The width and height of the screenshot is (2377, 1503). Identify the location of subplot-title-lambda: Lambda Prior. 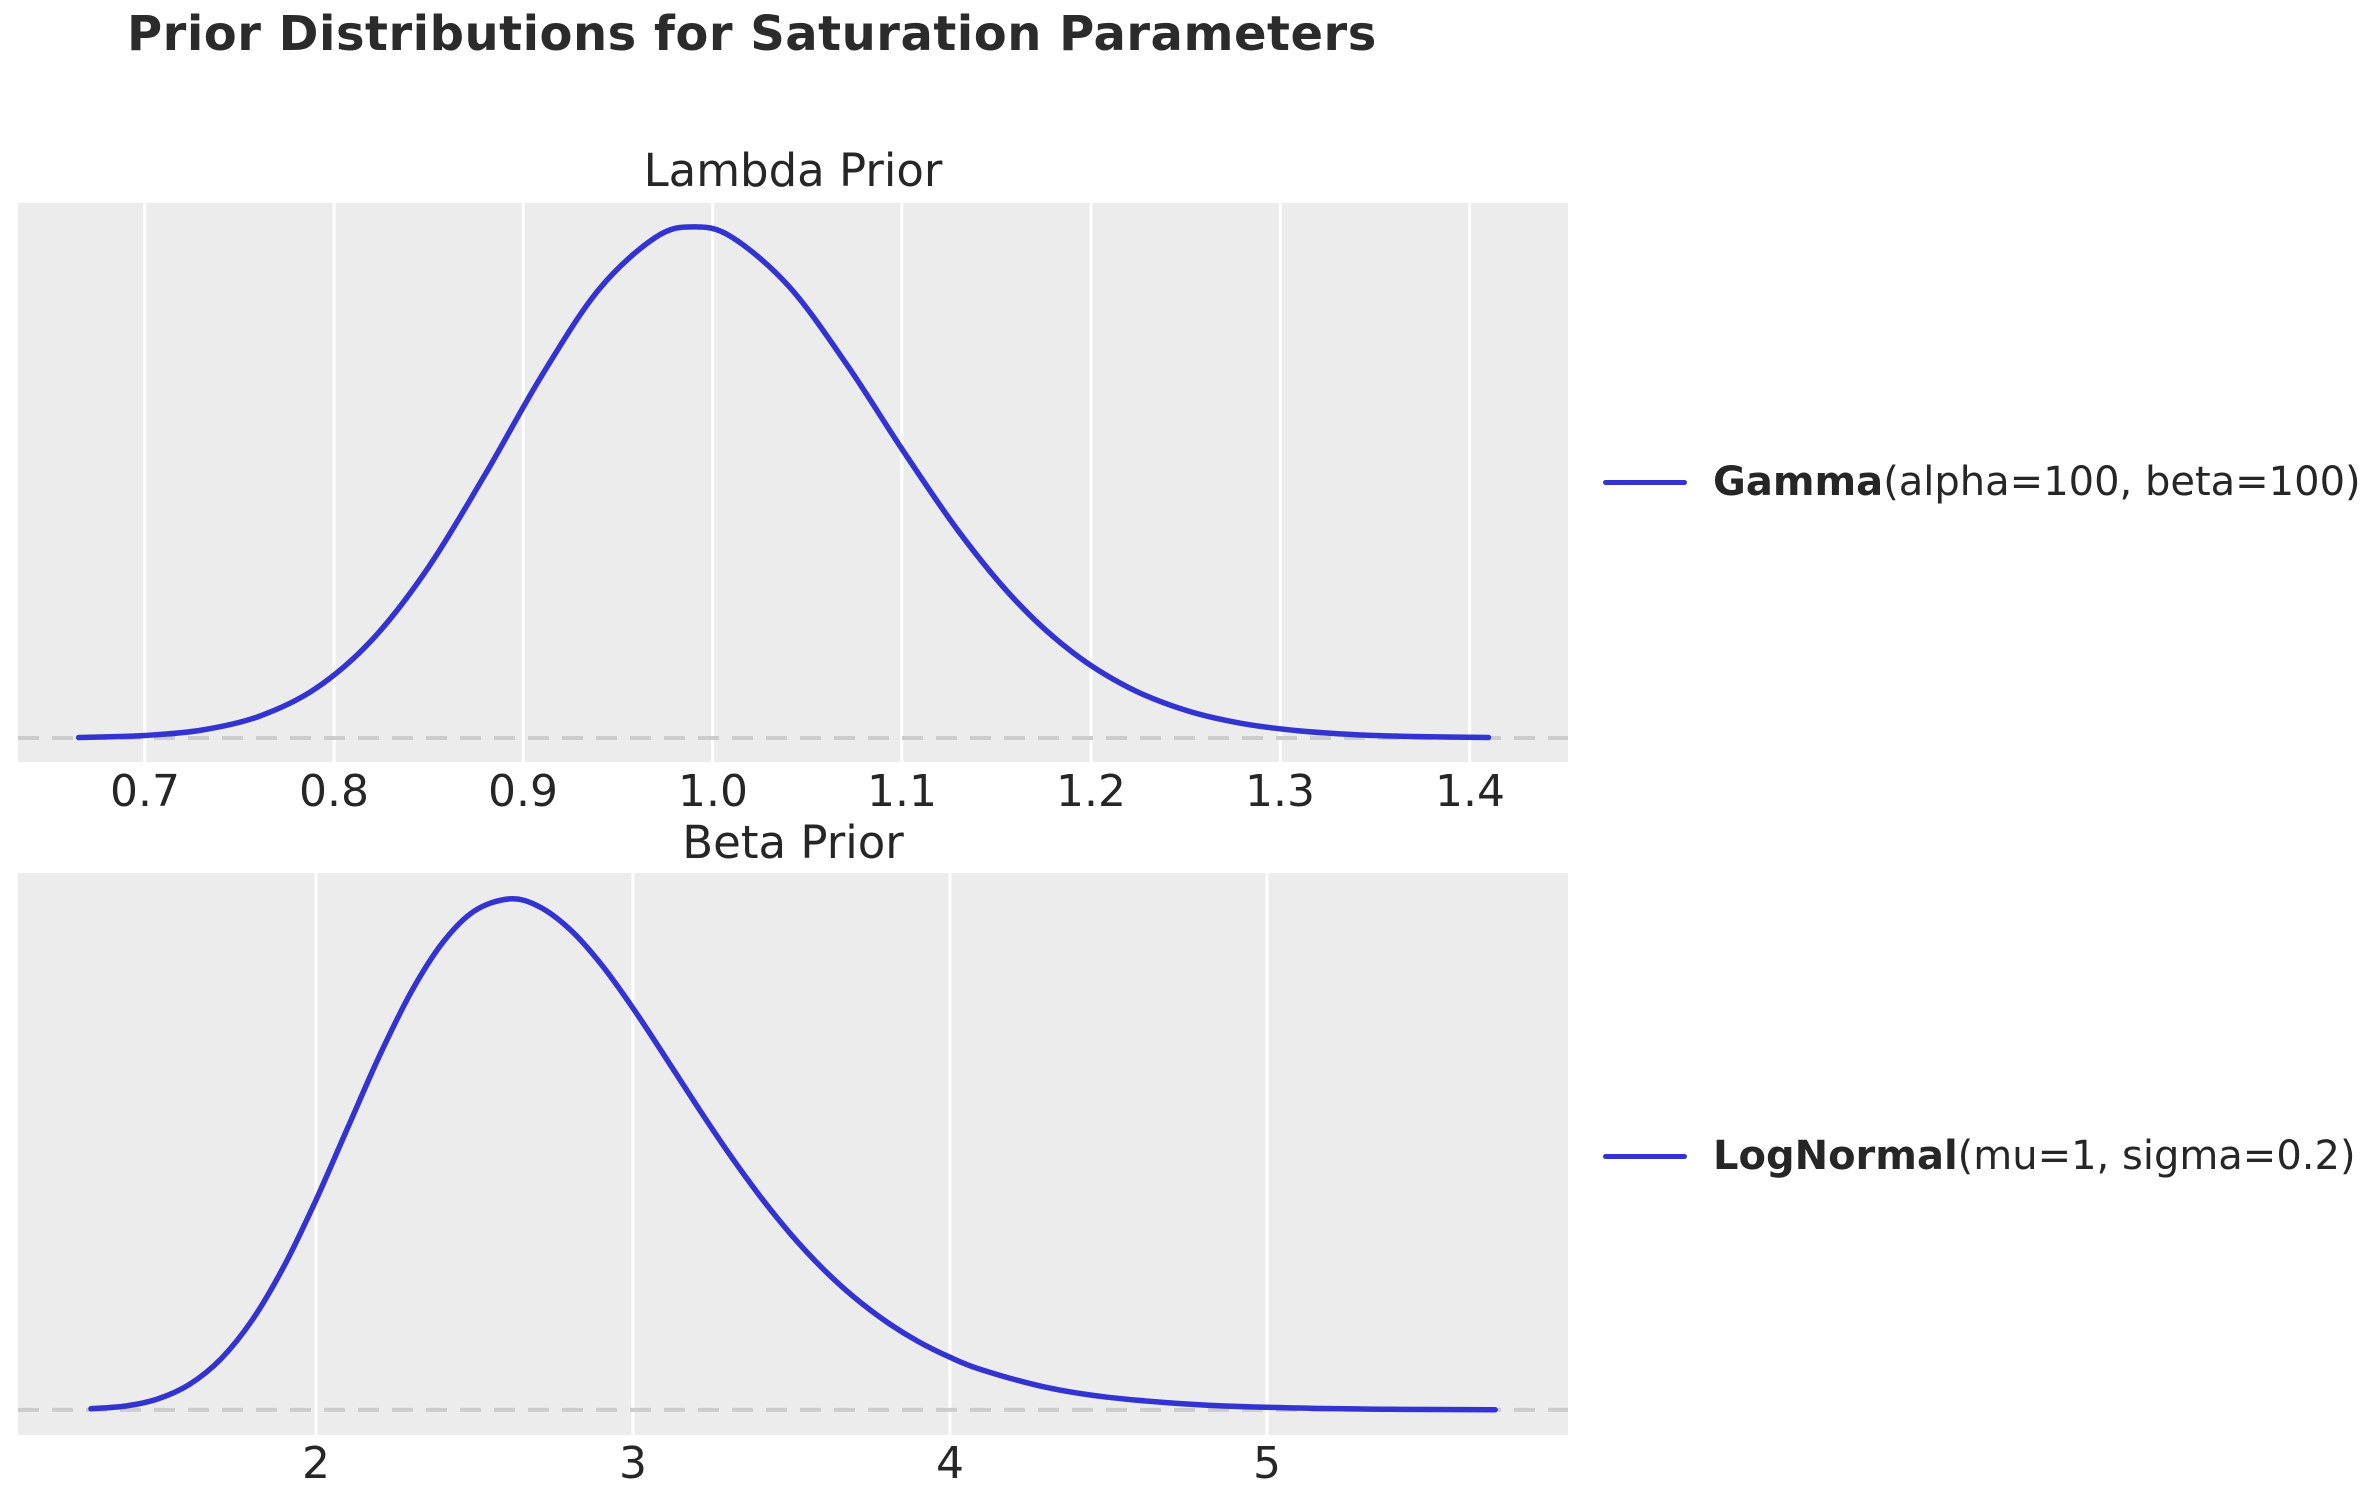
(793, 170).